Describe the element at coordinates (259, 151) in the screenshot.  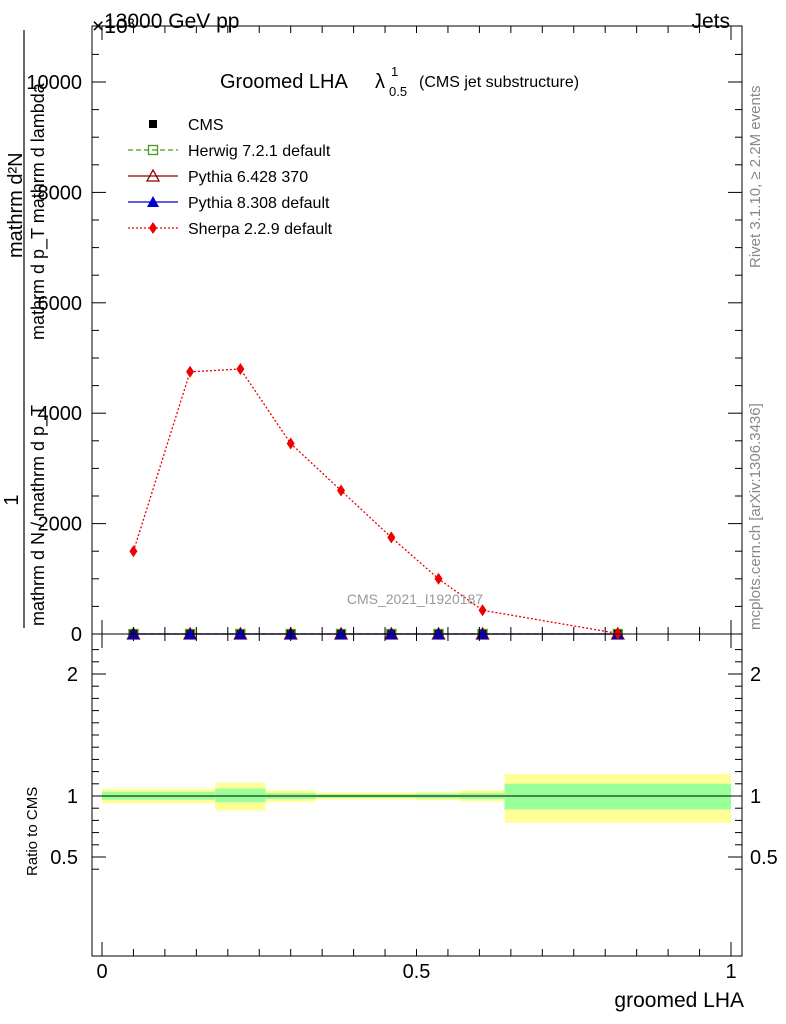
I see `legend-label-1: Herwig 7.2.1 default` at that location.